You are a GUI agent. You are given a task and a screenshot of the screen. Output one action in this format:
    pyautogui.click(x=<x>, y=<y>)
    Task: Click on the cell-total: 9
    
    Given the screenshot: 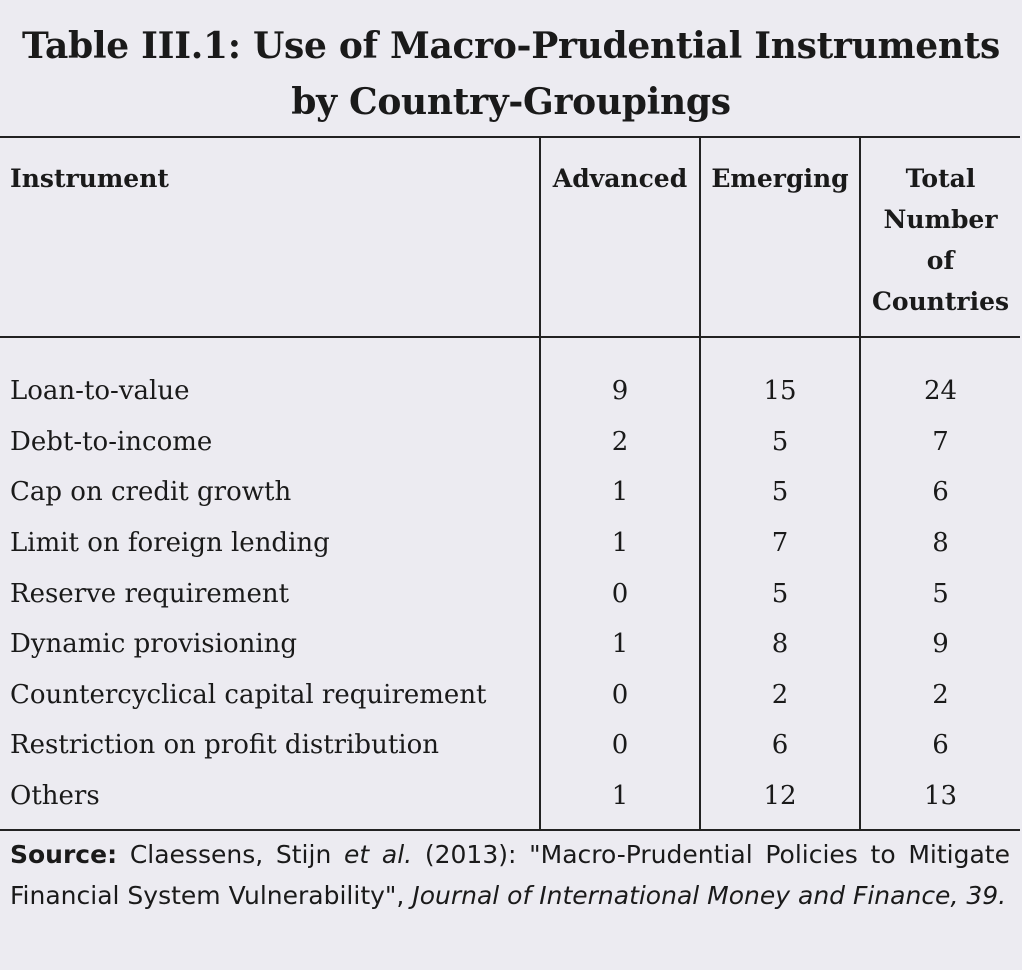 What is the action you would take?
    pyautogui.click(x=939, y=644)
    